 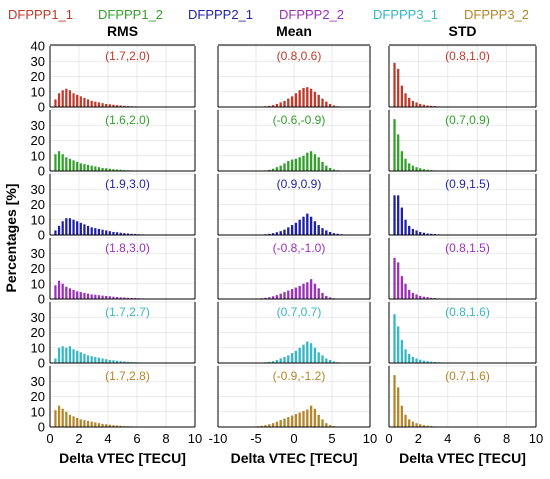 I want to click on legend-entry-3: DFPPP2_2, so click(x=311, y=14).